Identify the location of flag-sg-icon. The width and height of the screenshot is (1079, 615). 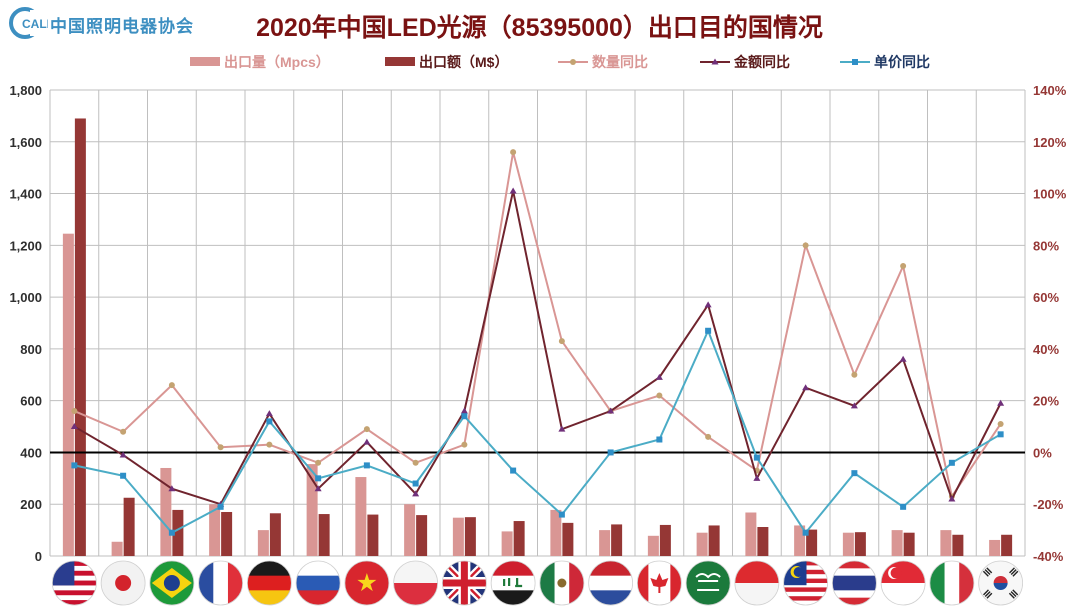
(903, 583).